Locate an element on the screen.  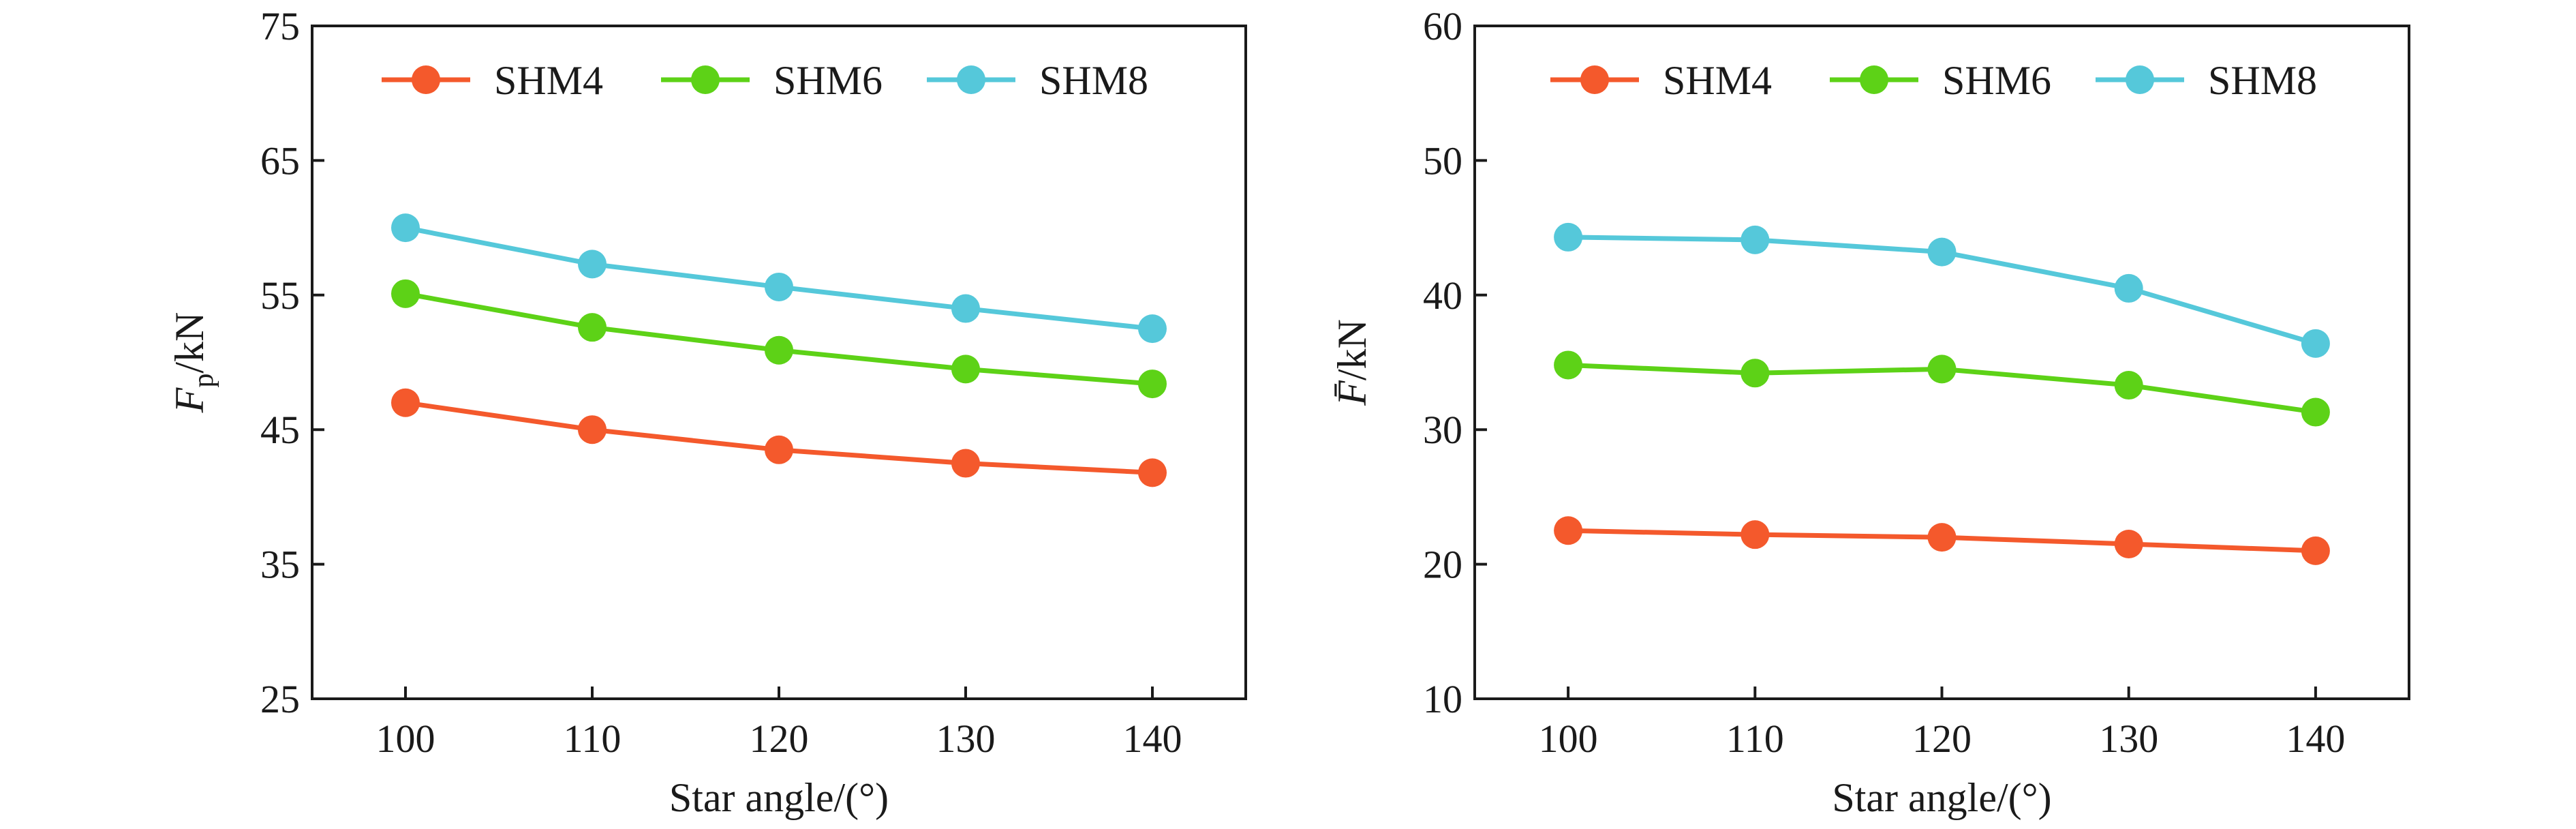
y-tick-label: 30 is located at coordinates (1443, 430).